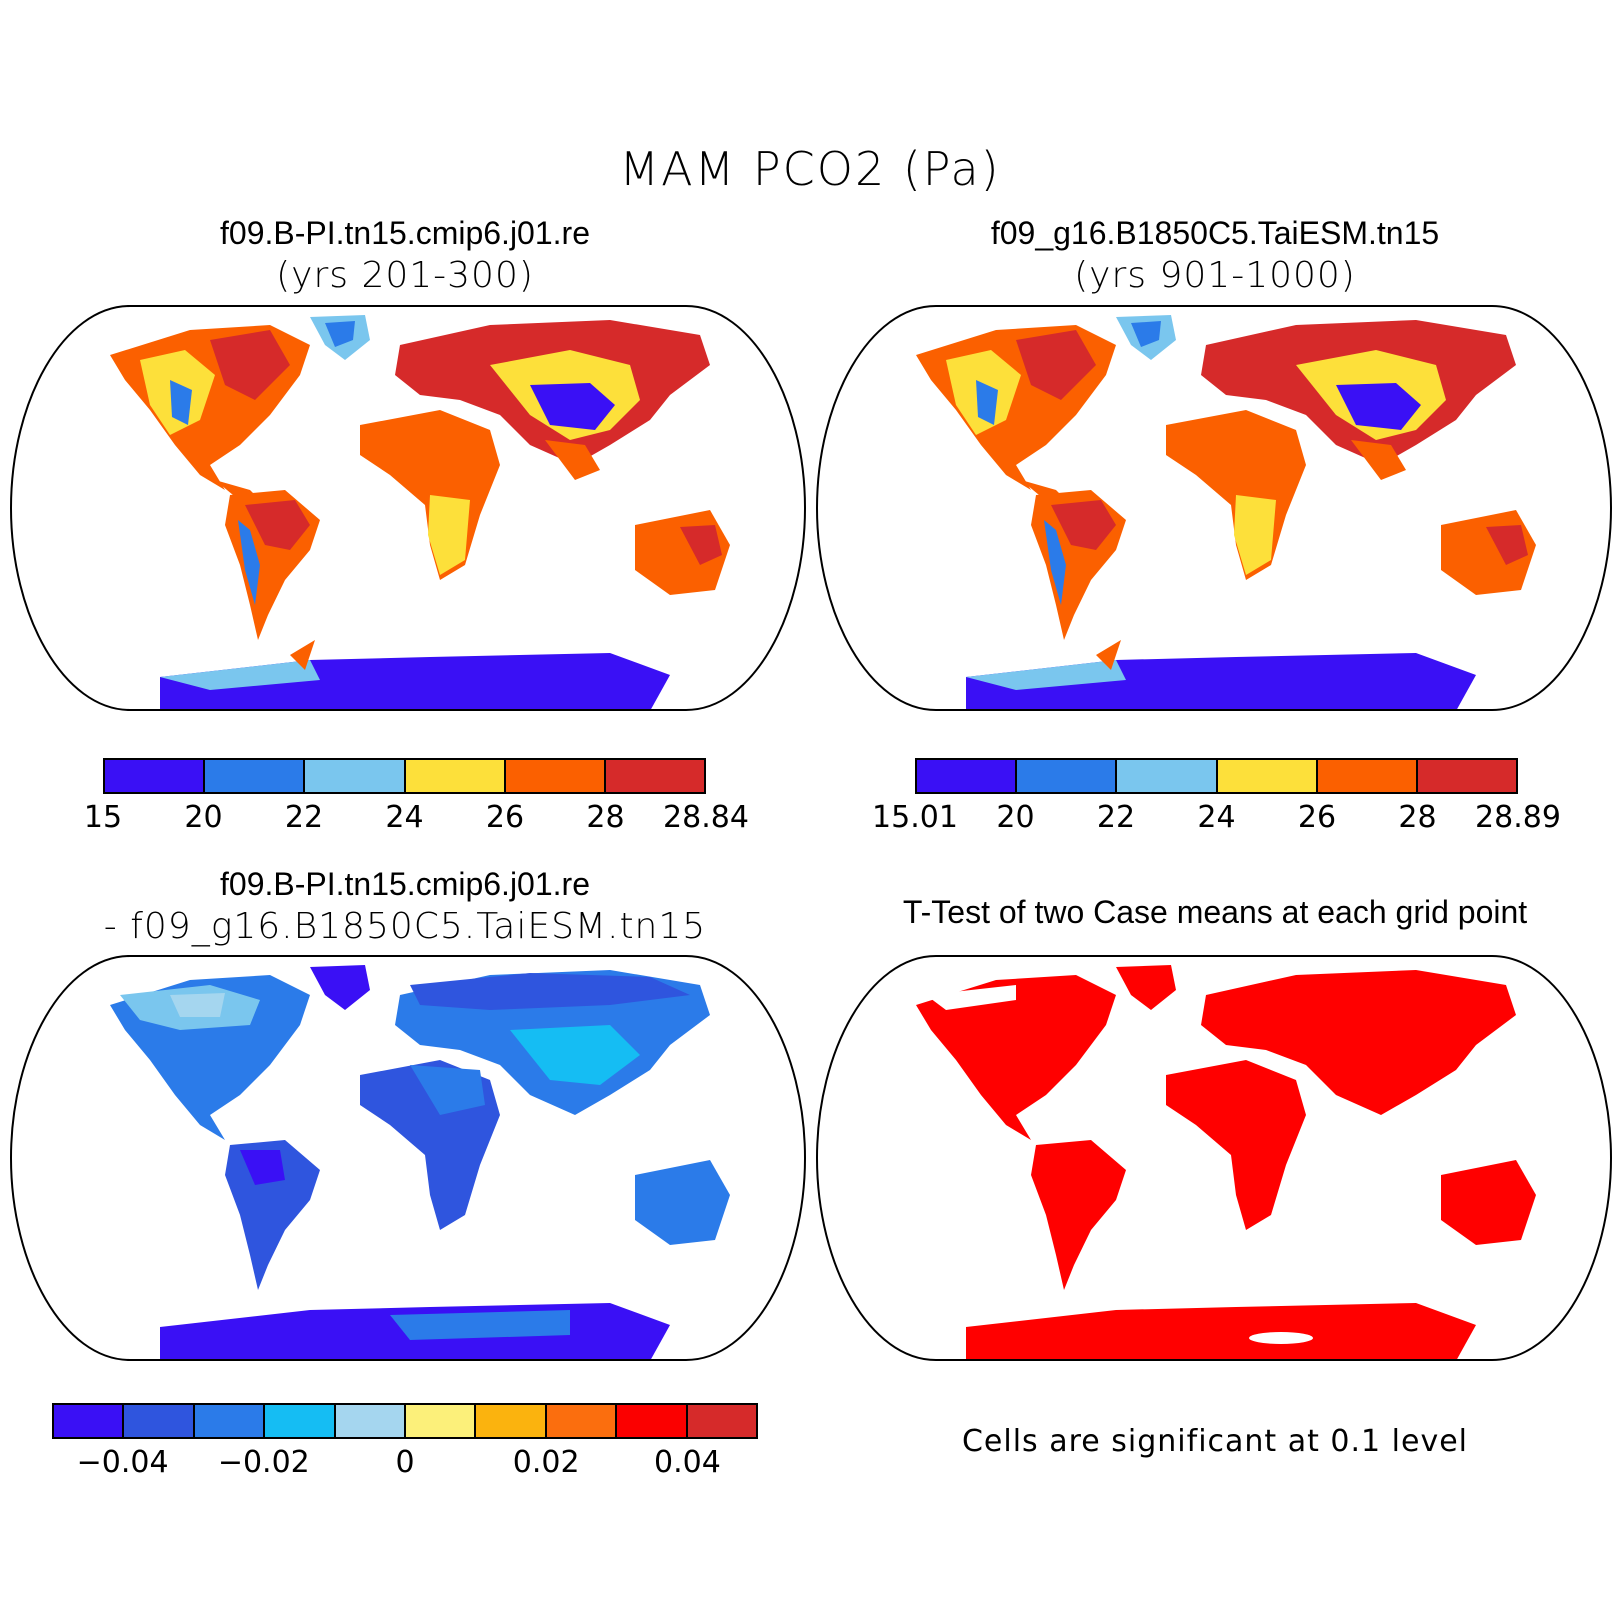 The height and width of the screenshot is (1620, 1620). What do you see at coordinates (1214, 1441) in the screenshot?
I see `significance-note: Cells are significant at 0.1 level` at bounding box center [1214, 1441].